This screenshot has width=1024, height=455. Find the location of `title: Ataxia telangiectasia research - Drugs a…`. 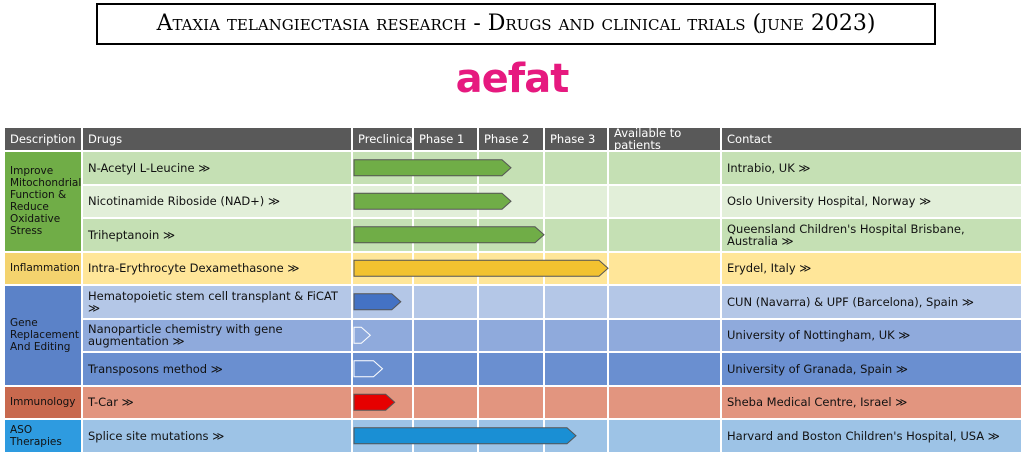

title: Ataxia telangiectasia research - Drugs a… is located at coordinates (516, 24).